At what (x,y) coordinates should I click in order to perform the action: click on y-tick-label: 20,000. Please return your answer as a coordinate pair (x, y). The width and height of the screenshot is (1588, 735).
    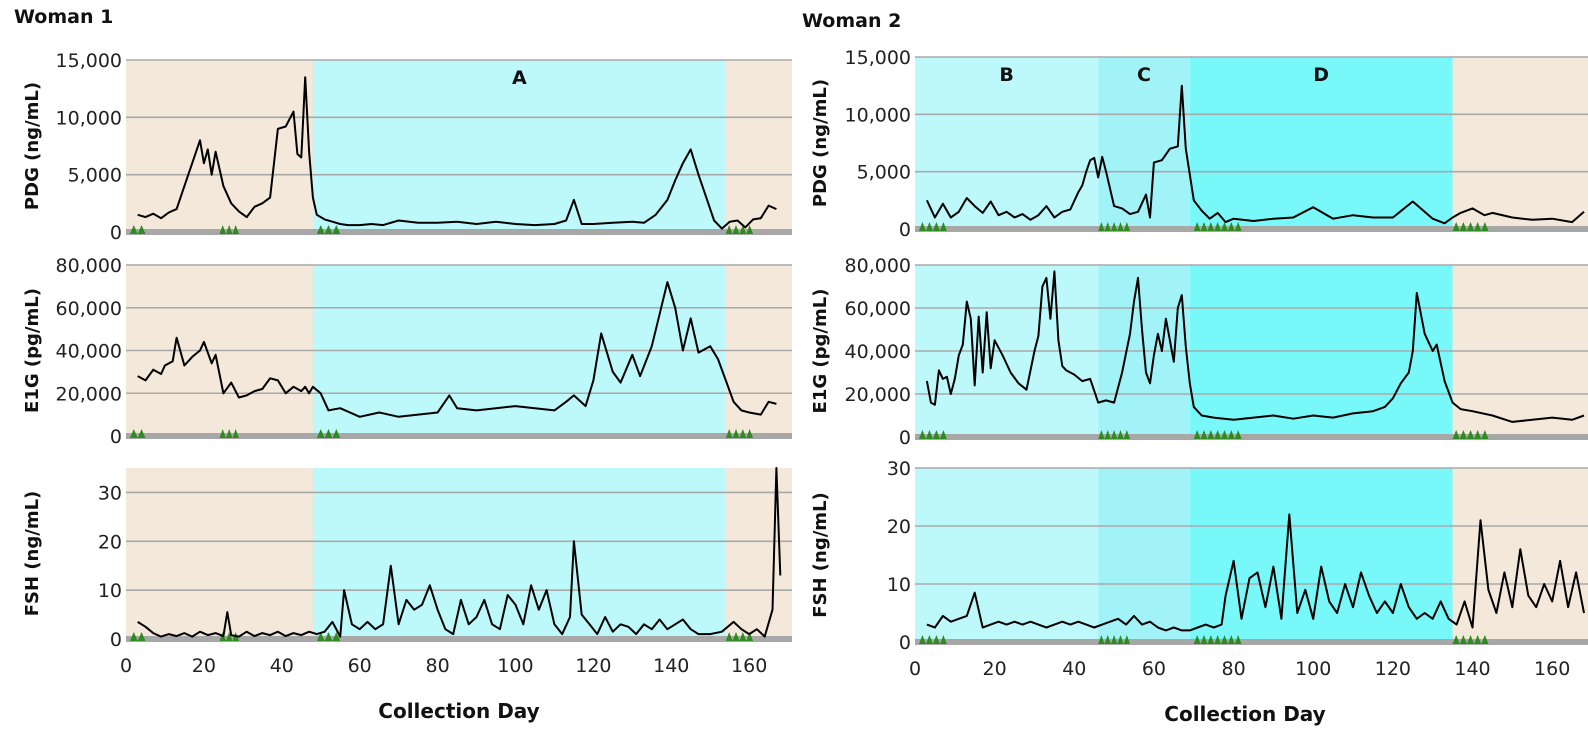
    Looking at the image, I should click on (878, 395).